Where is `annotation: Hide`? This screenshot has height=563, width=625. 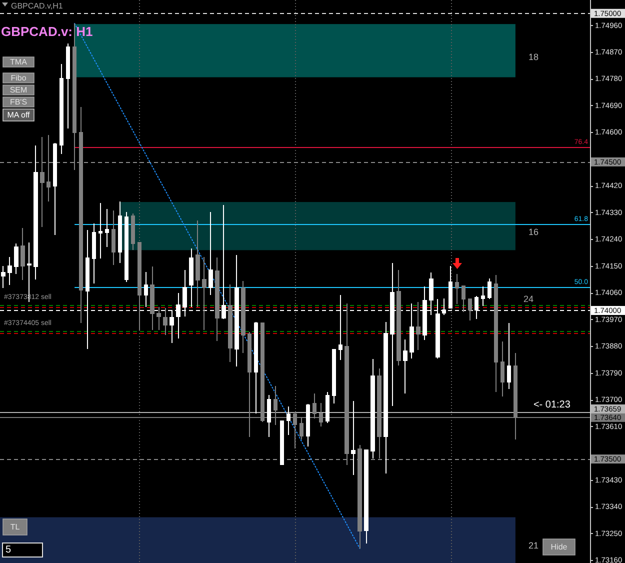
annotation: Hide is located at coordinates (559, 547).